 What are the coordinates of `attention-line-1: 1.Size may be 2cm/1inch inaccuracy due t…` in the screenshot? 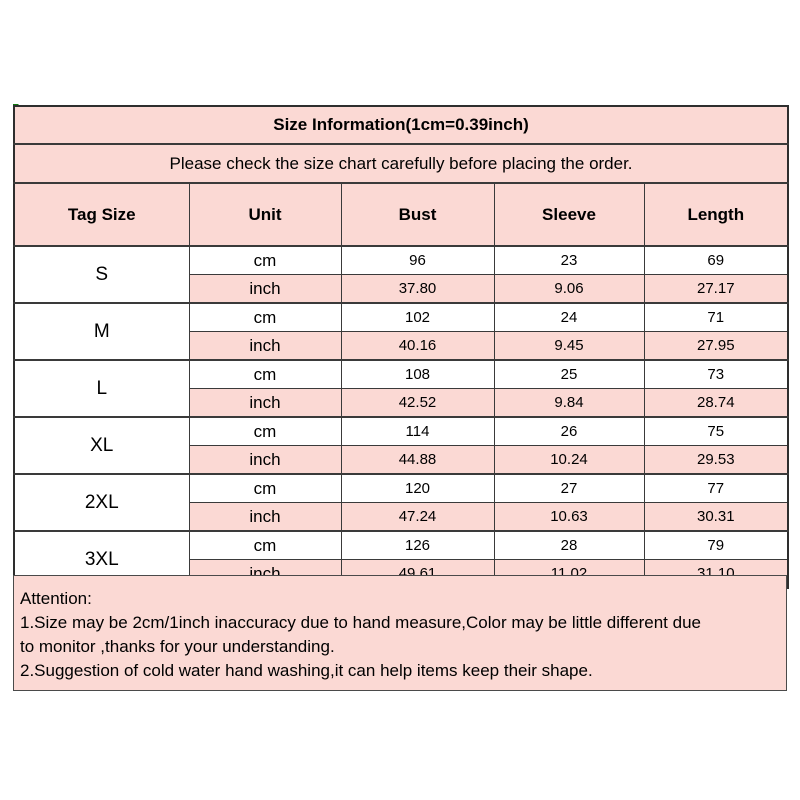 It's located at (360, 622).